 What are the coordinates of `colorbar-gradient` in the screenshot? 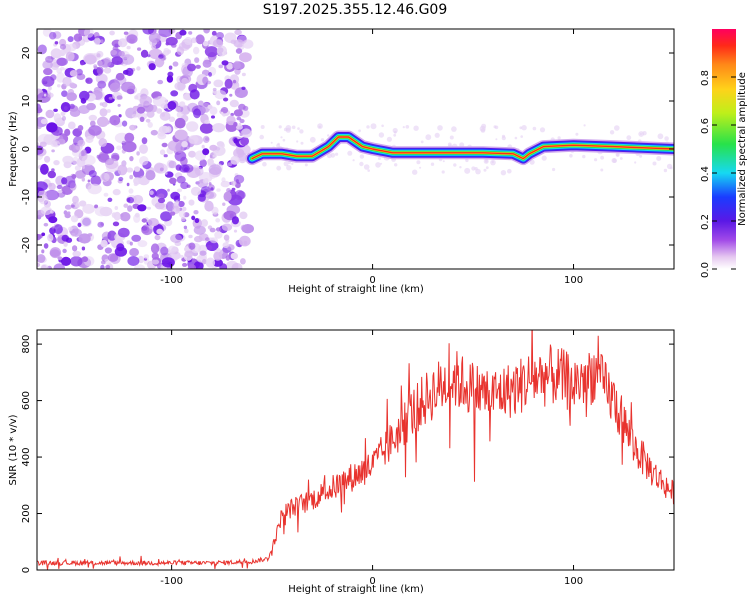 It's located at (724, 149).